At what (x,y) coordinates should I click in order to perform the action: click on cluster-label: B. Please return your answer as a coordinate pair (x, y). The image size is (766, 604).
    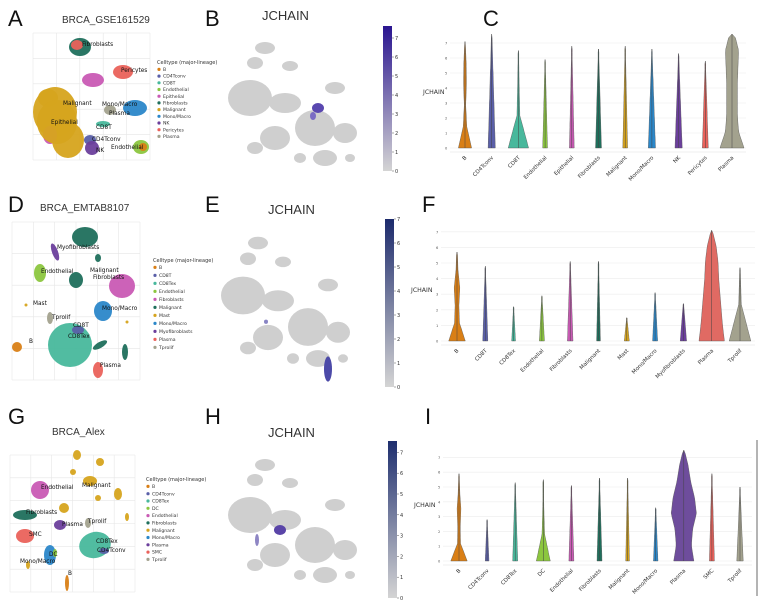
    Looking at the image, I should click on (31, 342).